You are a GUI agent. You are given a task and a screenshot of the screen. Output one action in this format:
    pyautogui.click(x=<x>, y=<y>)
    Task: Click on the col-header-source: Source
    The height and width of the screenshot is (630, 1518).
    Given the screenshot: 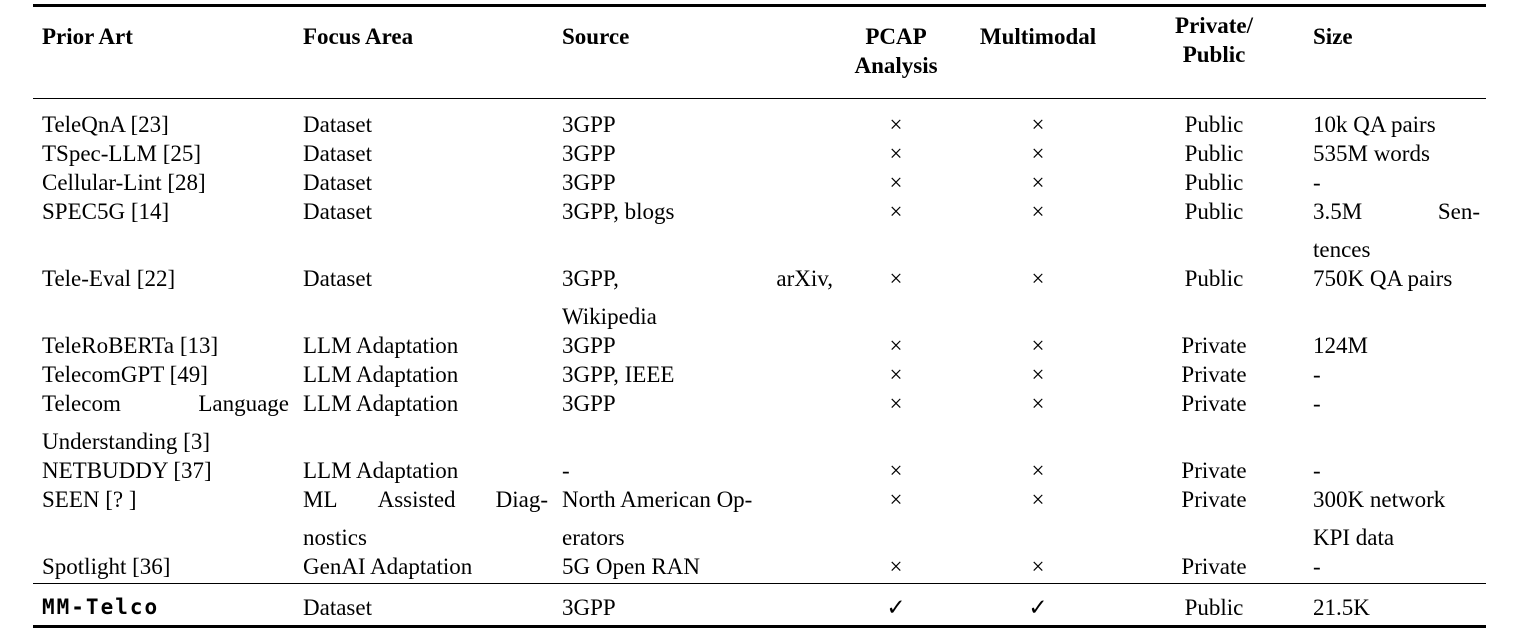 What is the action you would take?
    pyautogui.click(x=596, y=36)
    